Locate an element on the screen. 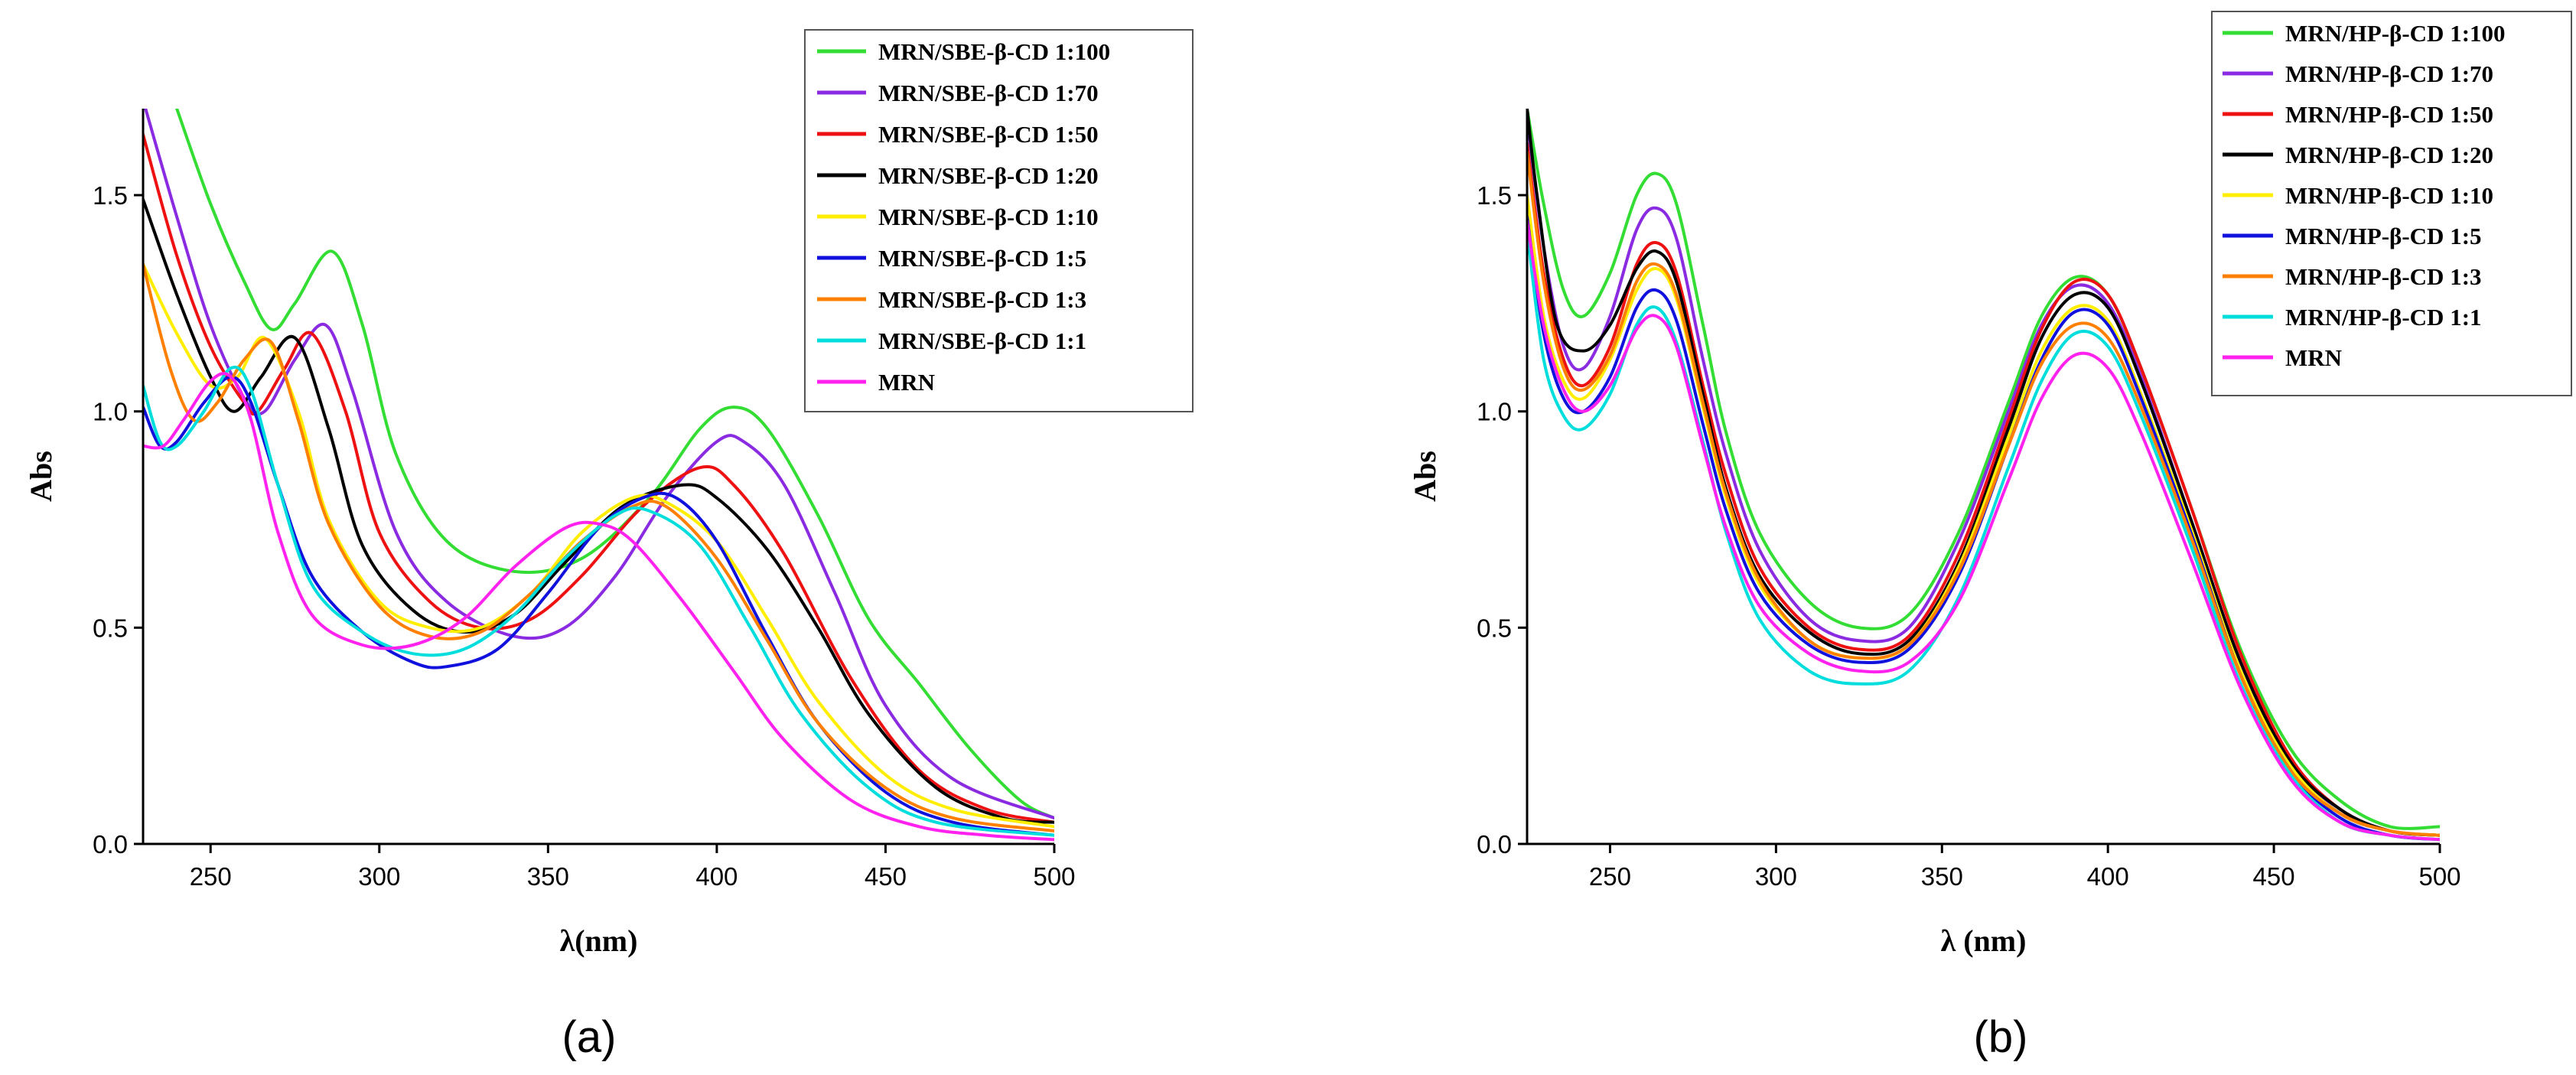 The width and height of the screenshot is (2576, 1075). legend-entry: MRN/HP-β-CD 1:20 is located at coordinates (2389, 155).